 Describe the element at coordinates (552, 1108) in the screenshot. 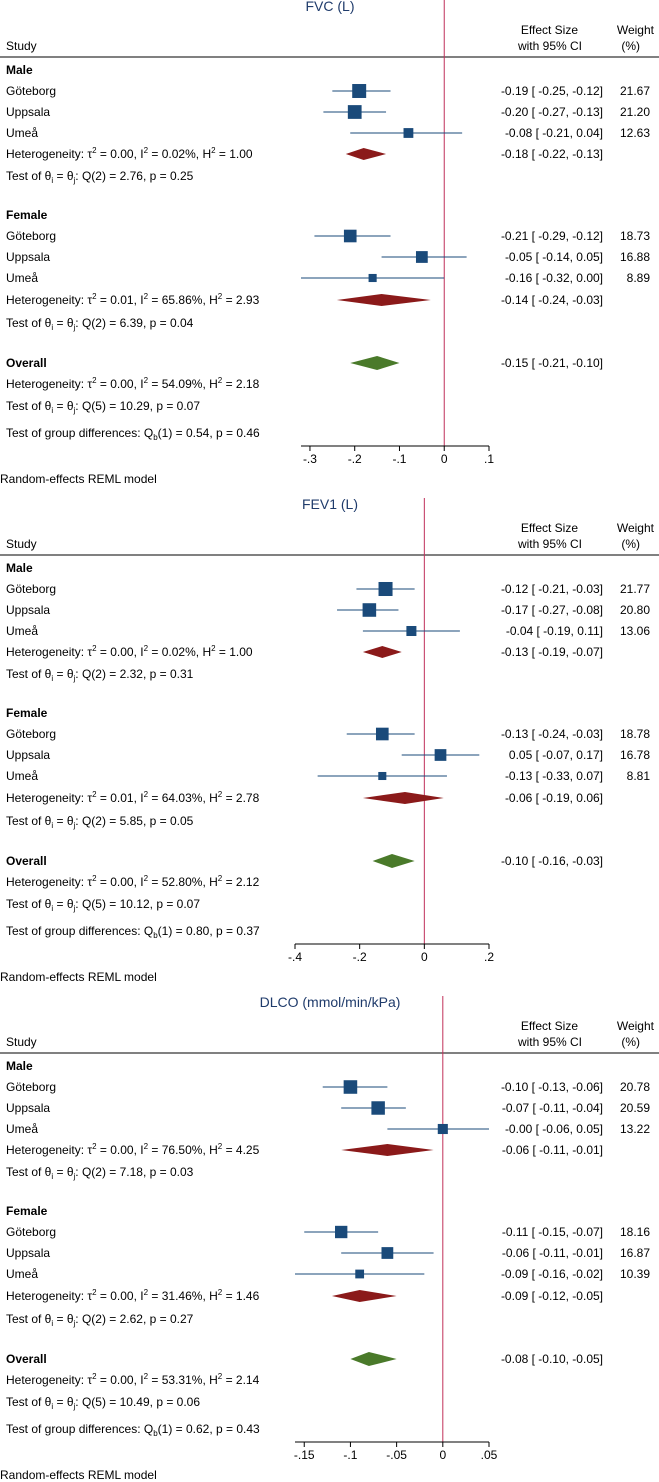

I see `effect-size-value: -0.07 [ -0.11, -0.04]` at that location.